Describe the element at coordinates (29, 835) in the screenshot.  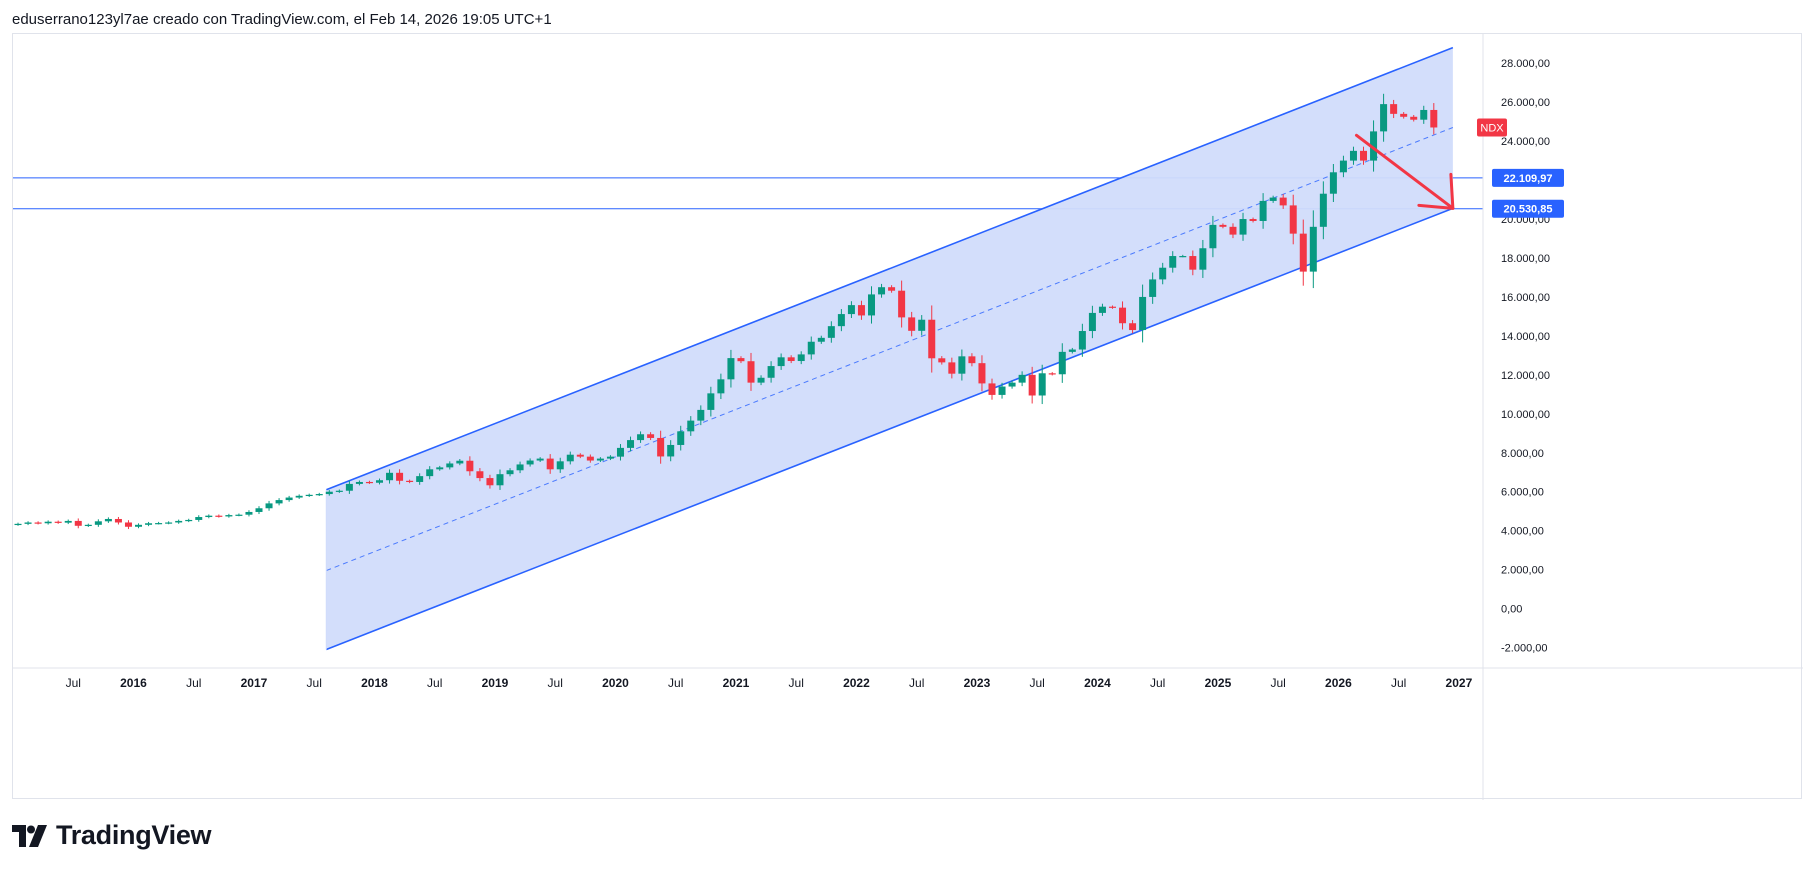
I see `tradingview-logo-icon` at that location.